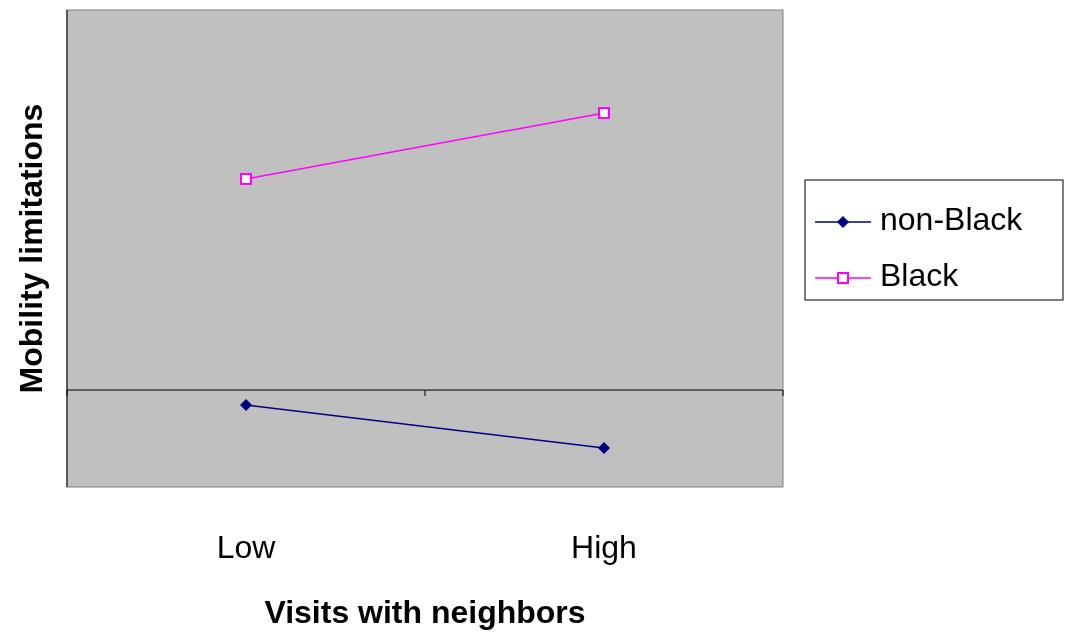  I want to click on x-tick-label: Low, so click(246, 547).